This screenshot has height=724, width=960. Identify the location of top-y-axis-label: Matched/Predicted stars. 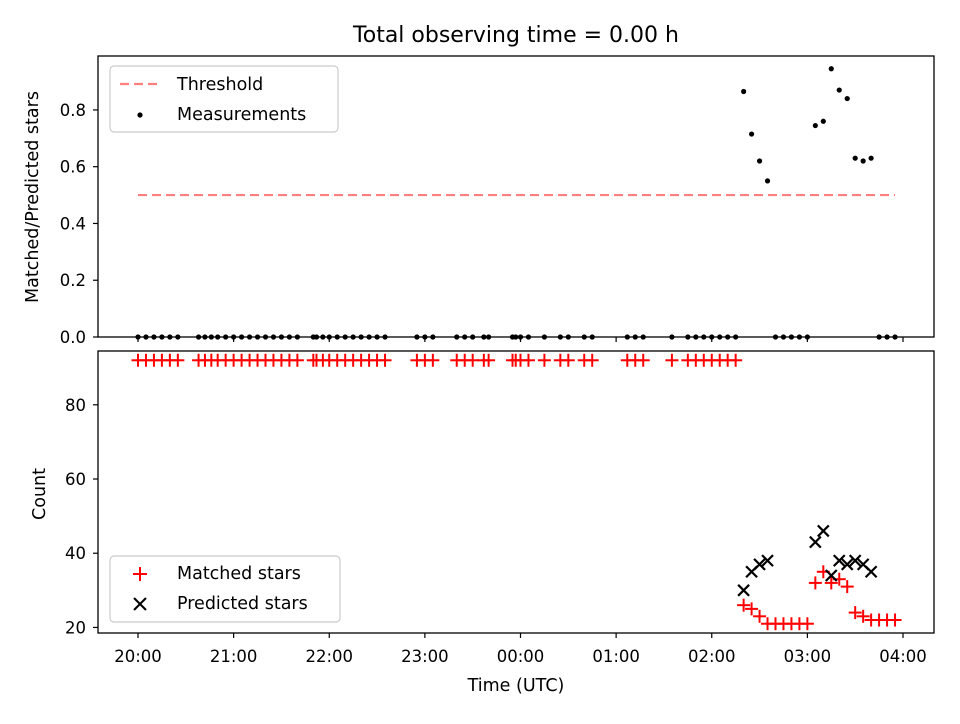
(33, 197).